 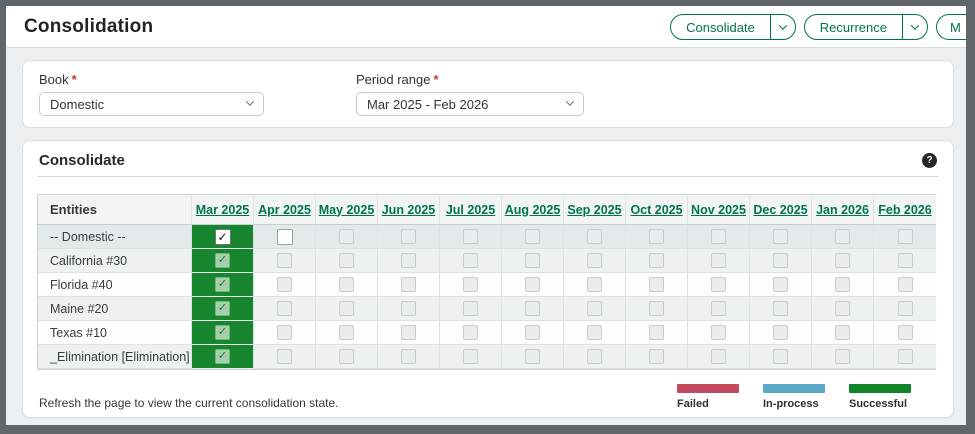 What do you see at coordinates (223, 309) in the screenshot?
I see `cell-maine-20-mar-2025: ✓` at bounding box center [223, 309].